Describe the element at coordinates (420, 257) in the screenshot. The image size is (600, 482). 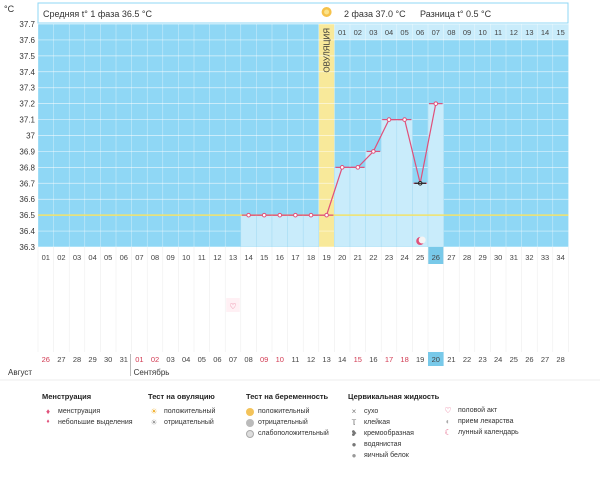
I see `cycle-day-label: 25` at that location.